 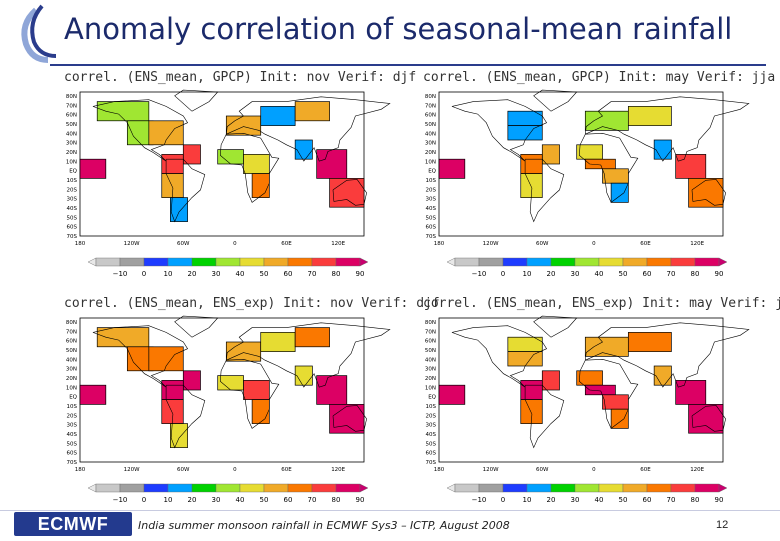 What do you see at coordinates (183, 470) in the screenshot?
I see `lon-tick-label: 60W` at bounding box center [183, 470].